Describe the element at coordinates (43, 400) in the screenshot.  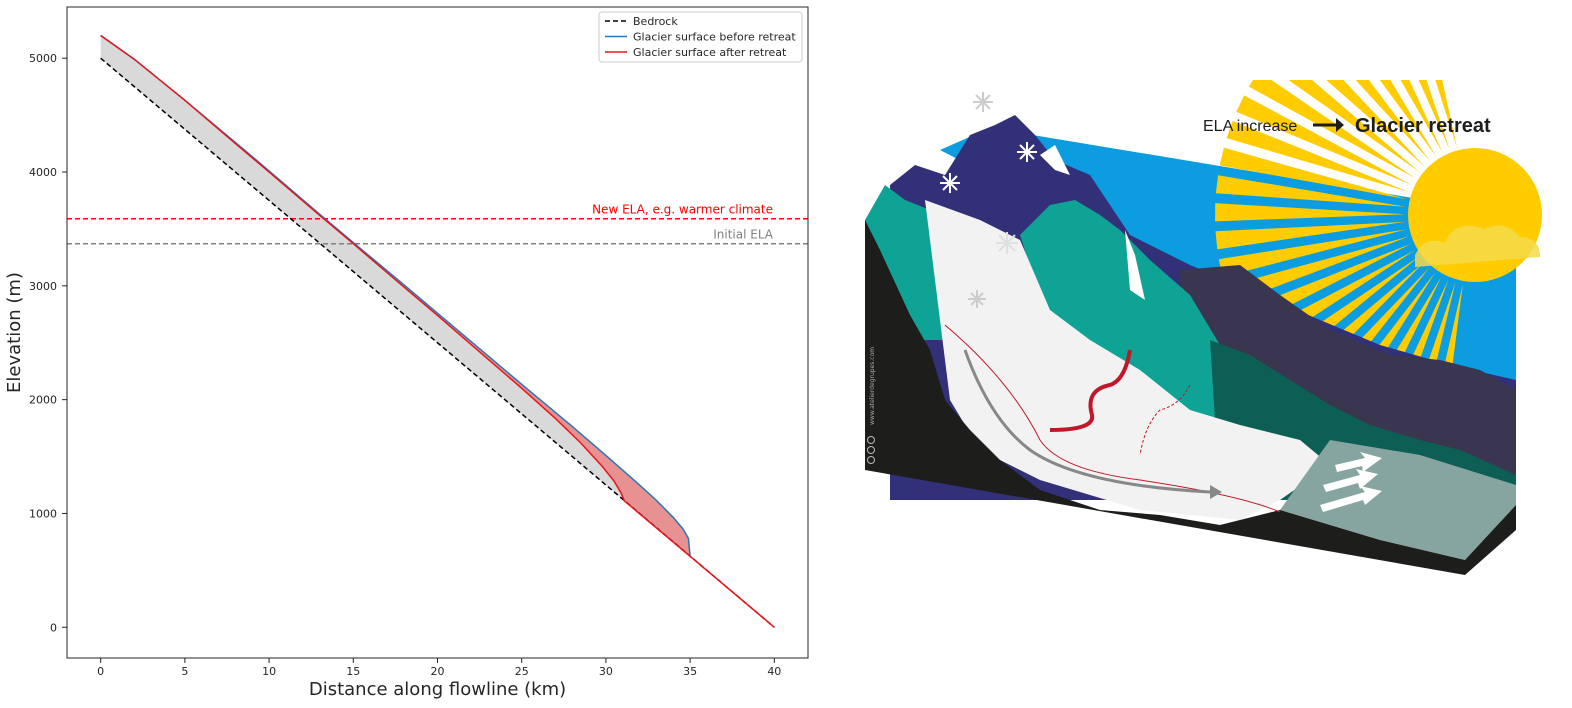
I see `y-tick-label: 2000` at that location.